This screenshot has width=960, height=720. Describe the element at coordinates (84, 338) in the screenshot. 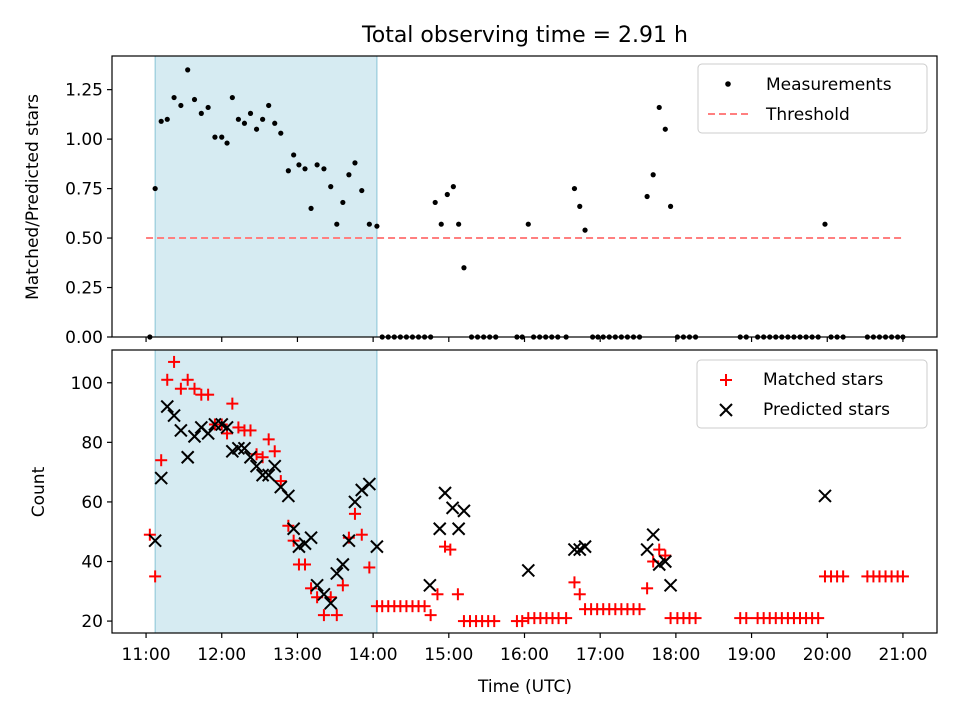

I see `y-tick-label: 0.00` at that location.